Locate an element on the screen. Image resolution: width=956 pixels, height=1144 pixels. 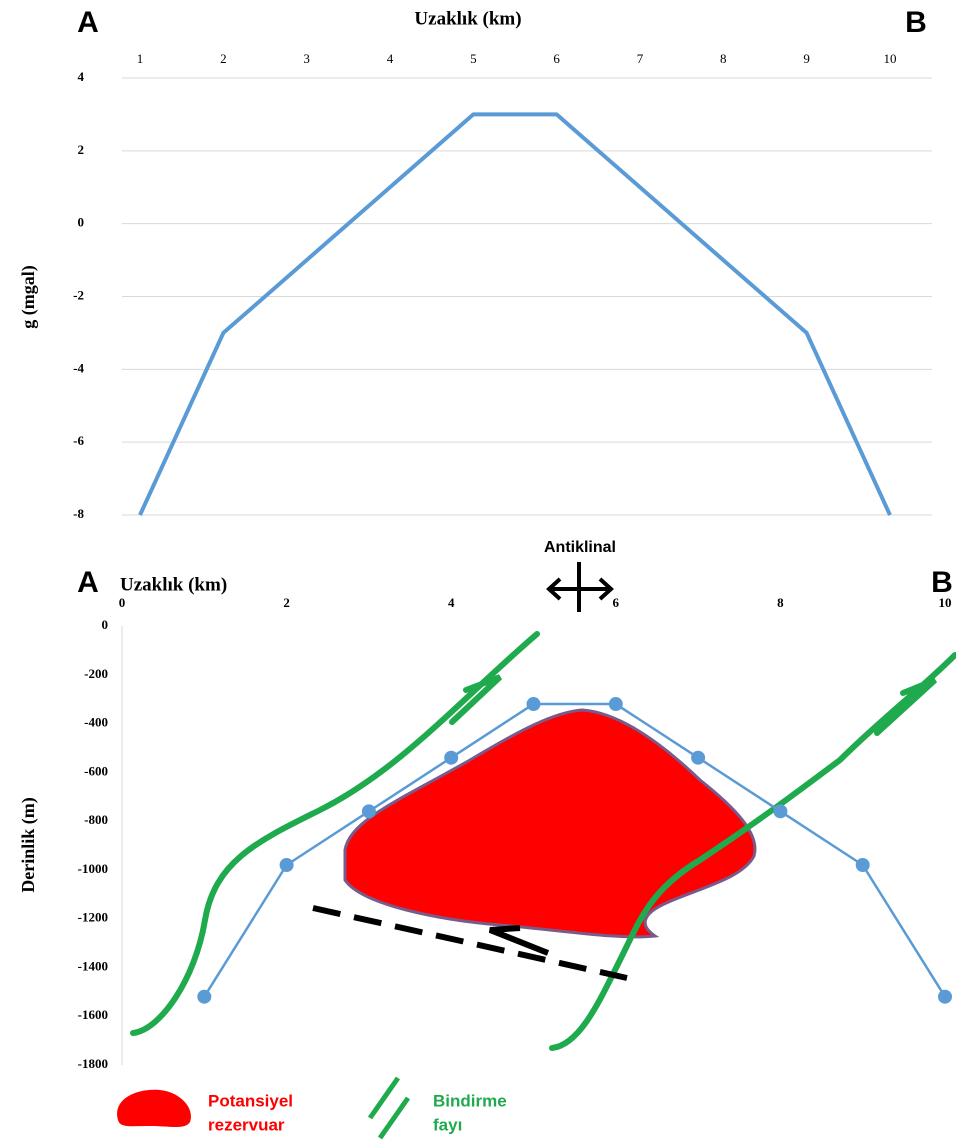
y-tick-label: -600 is located at coordinates (96, 770).